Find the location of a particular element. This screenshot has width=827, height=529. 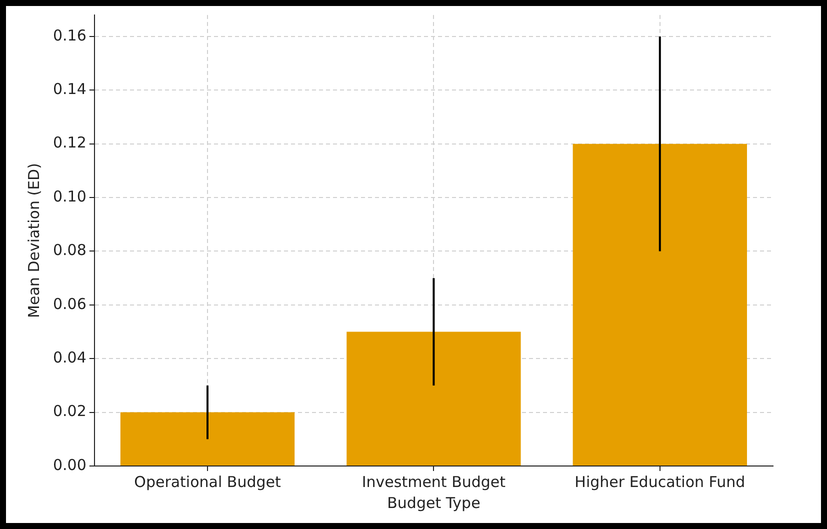

x-tick-label: Higher Education Fund is located at coordinates (660, 481).